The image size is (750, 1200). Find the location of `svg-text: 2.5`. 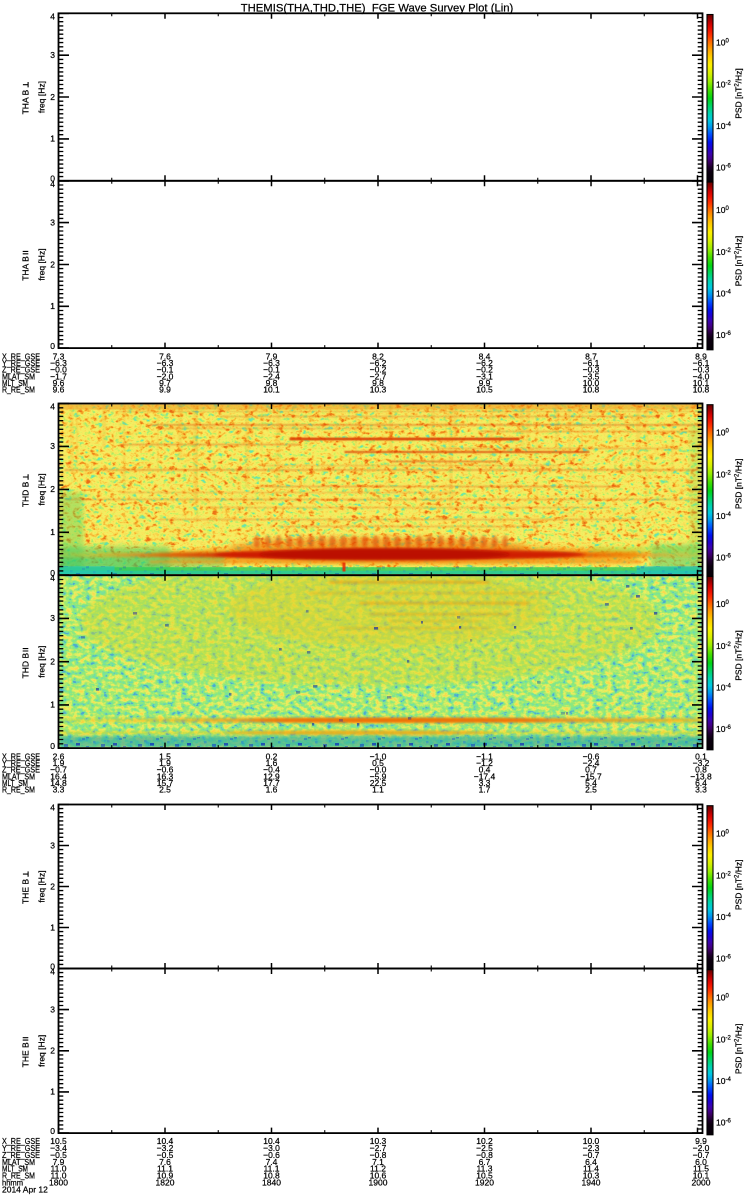

svg-text: 2.5 is located at coordinates (591, 790).